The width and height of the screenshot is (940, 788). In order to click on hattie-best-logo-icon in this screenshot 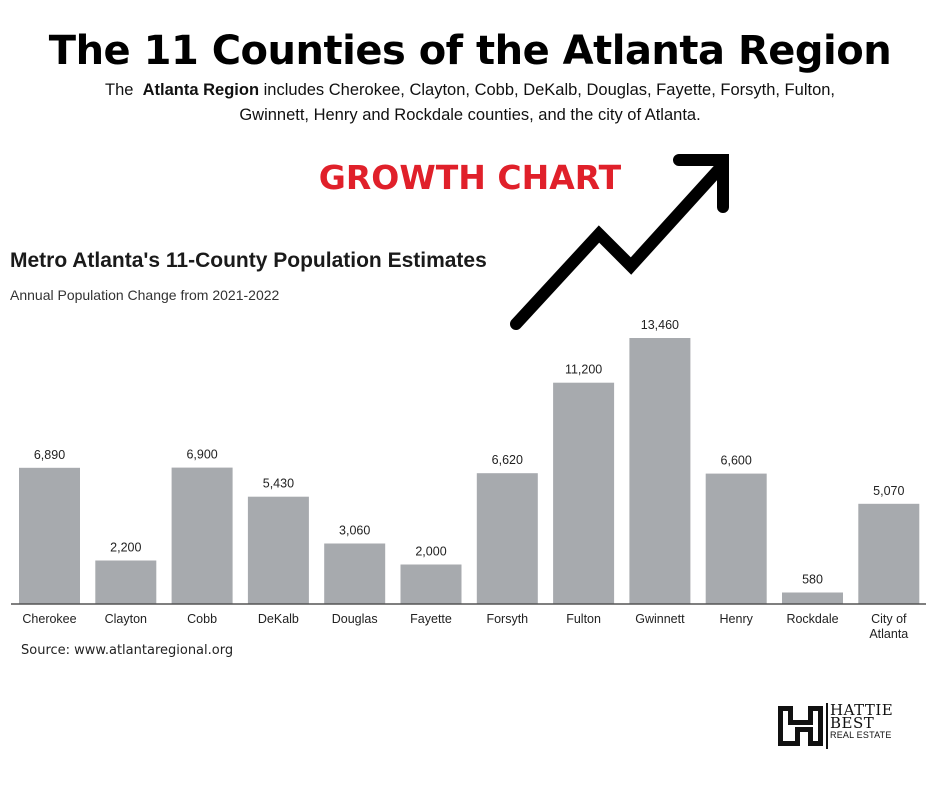, I will do `click(803, 726)`.